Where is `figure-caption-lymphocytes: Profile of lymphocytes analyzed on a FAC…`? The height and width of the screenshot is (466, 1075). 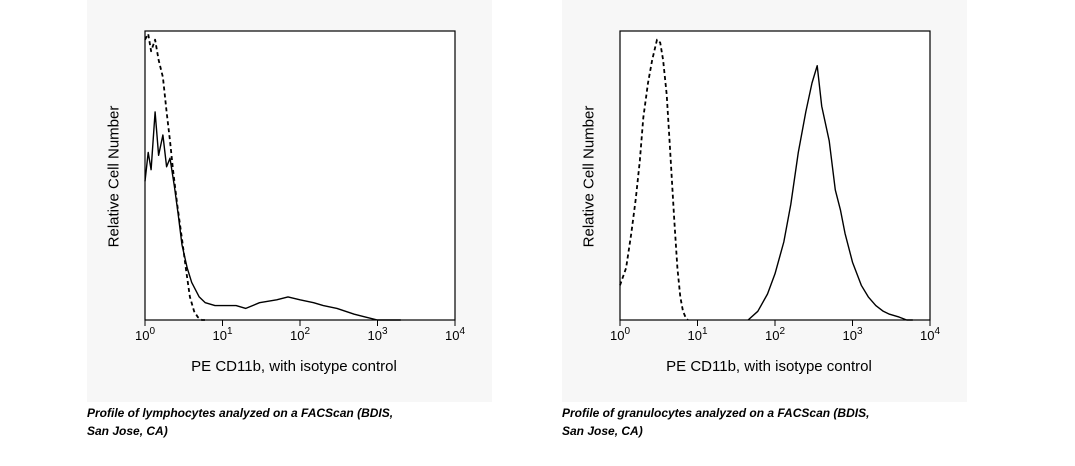 figure-caption-lymphocytes: Profile of lymphocytes analyzed on a FAC… is located at coordinates (277, 422).